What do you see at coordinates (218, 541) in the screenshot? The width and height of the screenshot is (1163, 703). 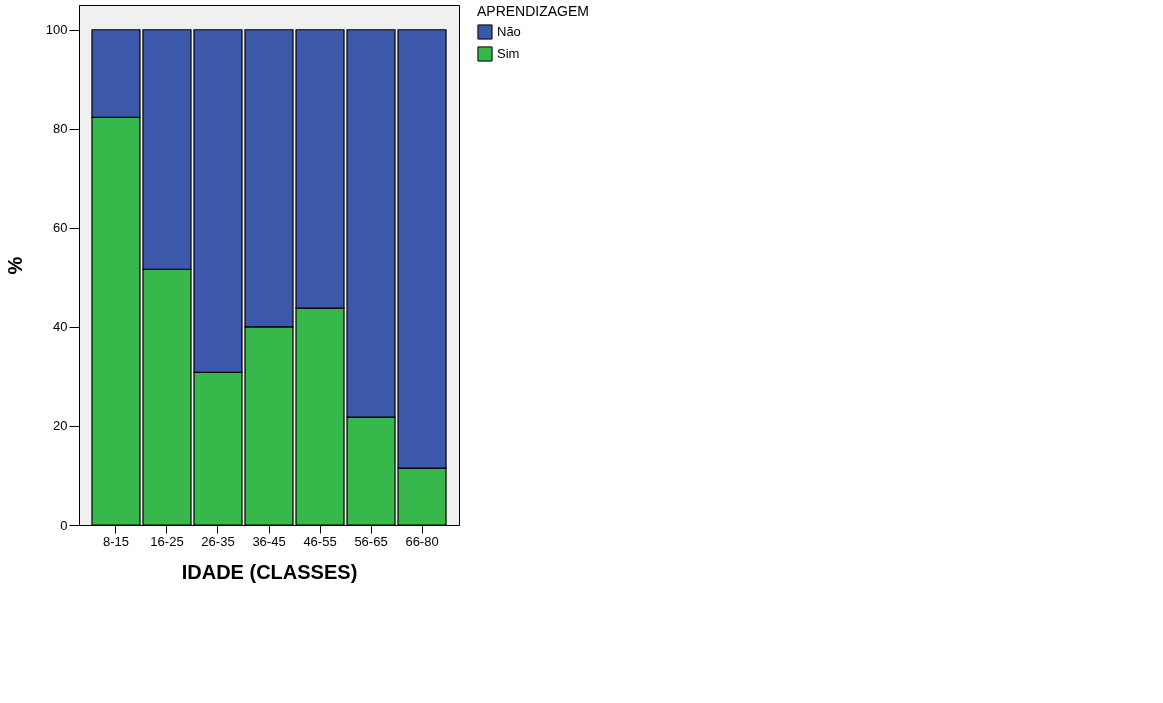 I see `x-tick-label: 26-35` at bounding box center [218, 541].